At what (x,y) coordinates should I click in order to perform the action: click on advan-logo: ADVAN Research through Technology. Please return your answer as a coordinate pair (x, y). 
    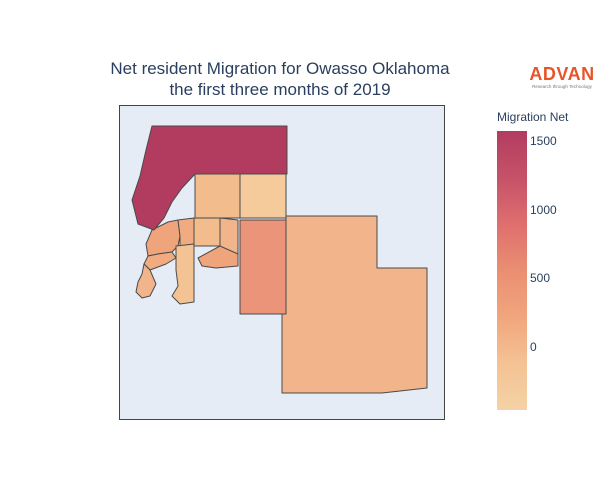
    Looking at the image, I should click on (562, 76).